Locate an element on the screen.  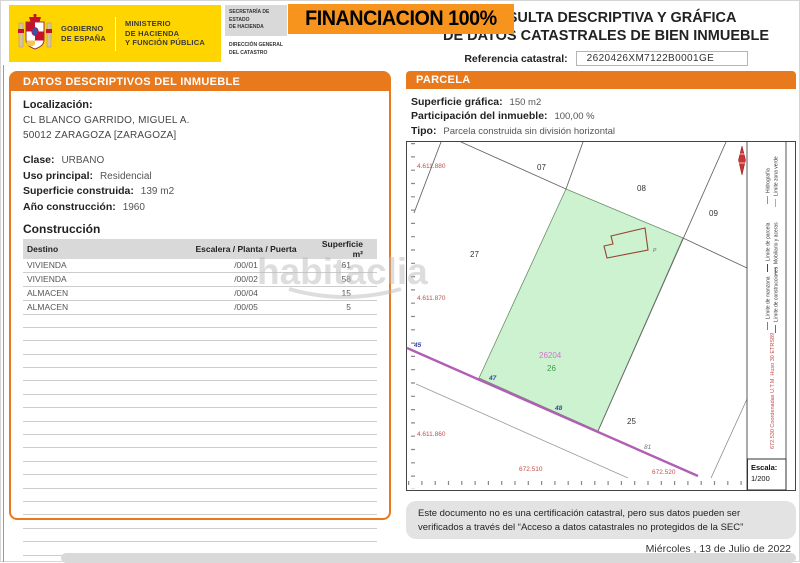
field-clase-label: Clase: is located at coordinates (39, 160).